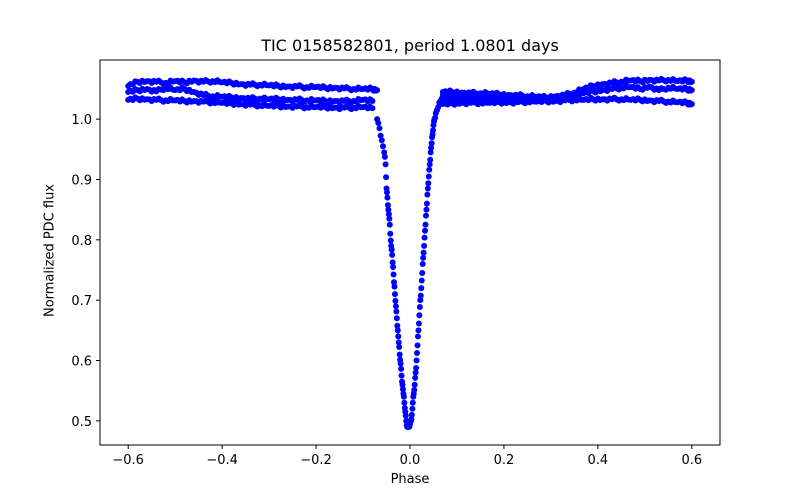  What do you see at coordinates (504, 460) in the screenshot?
I see `x-tick-label: 0.2` at bounding box center [504, 460].